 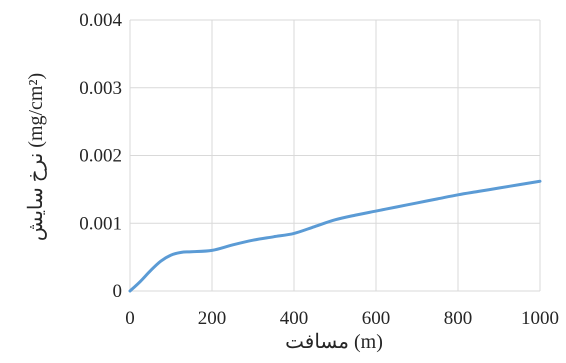 What do you see at coordinates (458, 318) in the screenshot?
I see `x-tick-label: 800` at bounding box center [458, 318].